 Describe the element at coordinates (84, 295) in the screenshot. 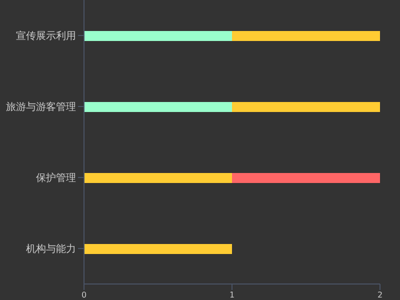

I see `x-tick-label: 0` at that location.